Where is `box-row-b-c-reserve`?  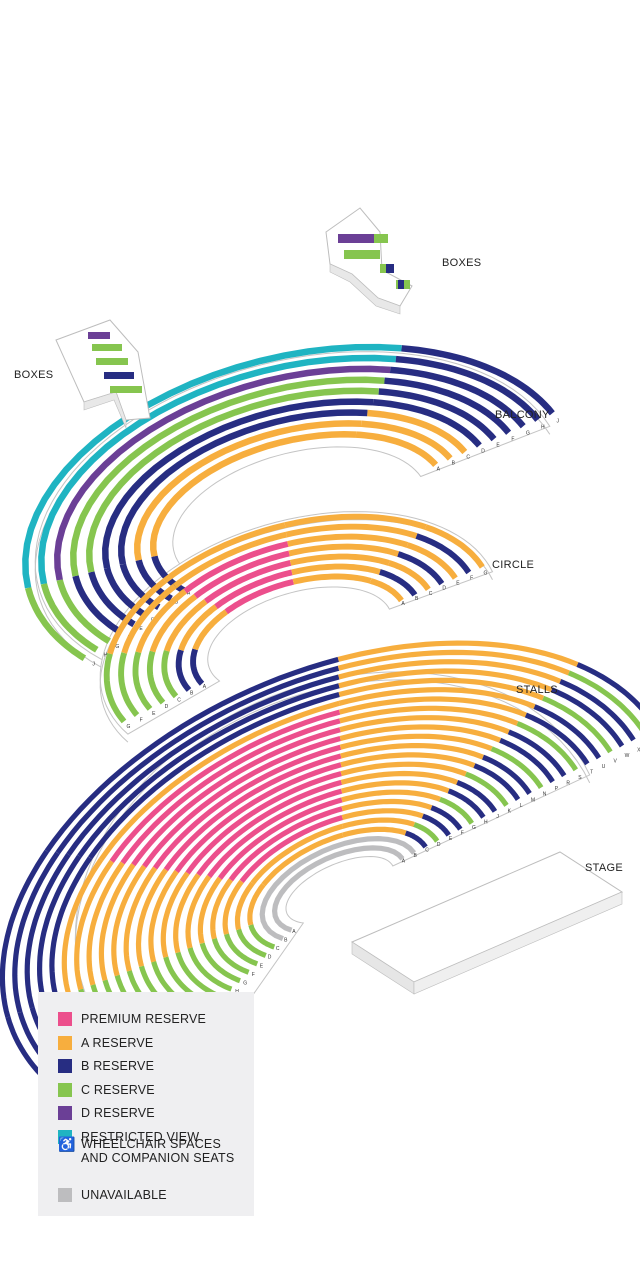 box-row-b-c-reserve is located at coordinates (383, 268).